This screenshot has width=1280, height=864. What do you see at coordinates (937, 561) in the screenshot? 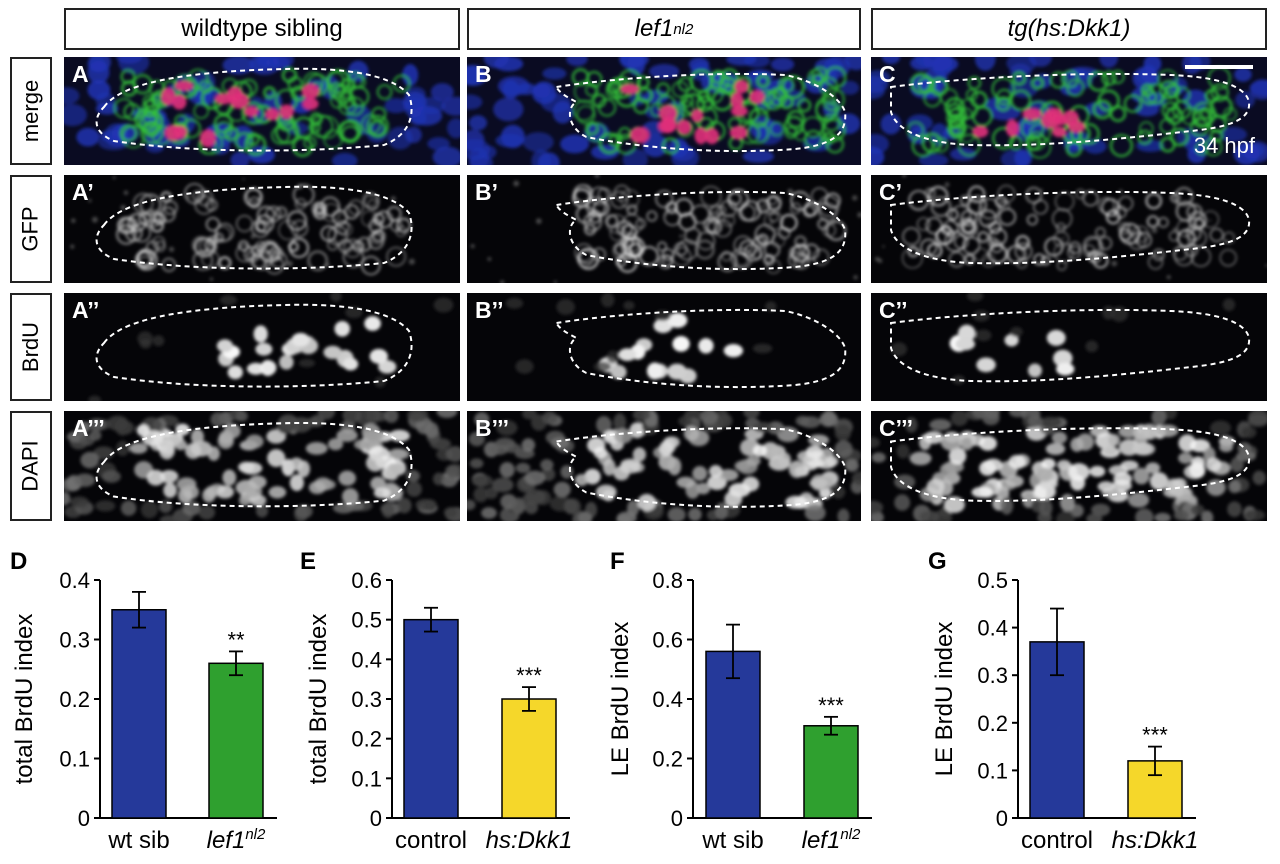
I see `chart-letter-g: G` at bounding box center [937, 561].